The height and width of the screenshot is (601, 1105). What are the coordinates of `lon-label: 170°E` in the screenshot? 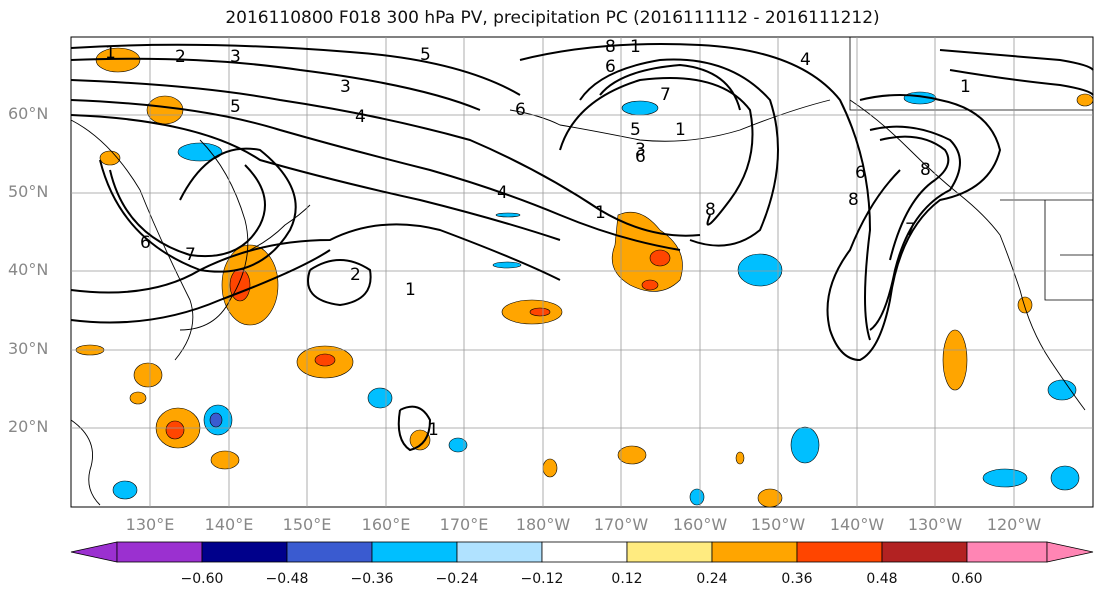 It's located at (464, 524).